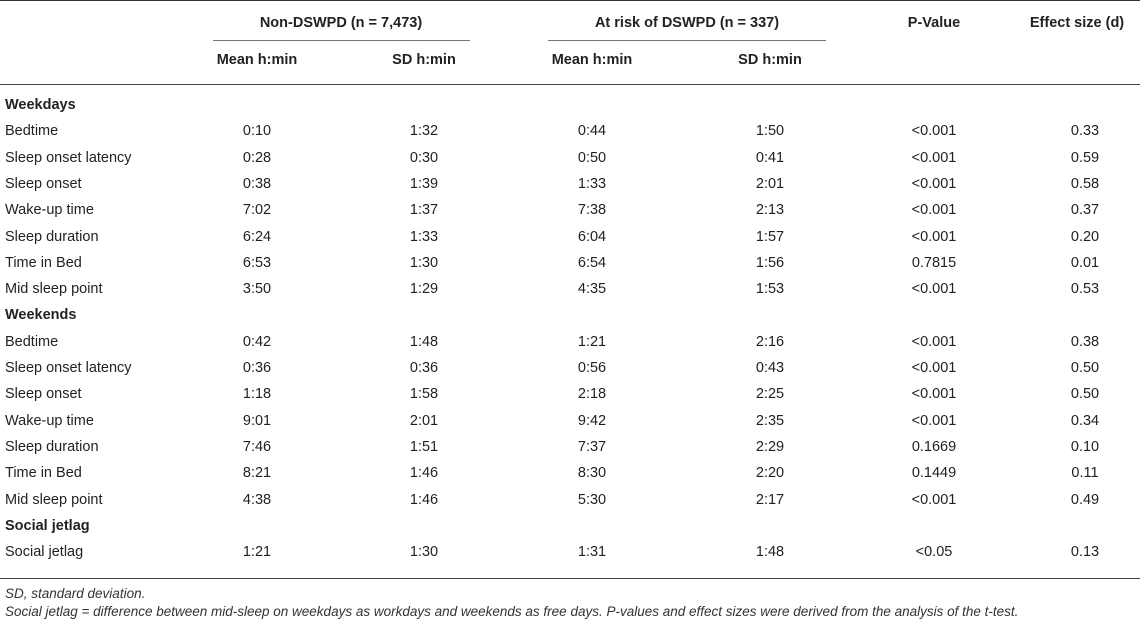 This screenshot has height=624, width=1145. I want to click on table-cell: 0:43, so click(770, 368).